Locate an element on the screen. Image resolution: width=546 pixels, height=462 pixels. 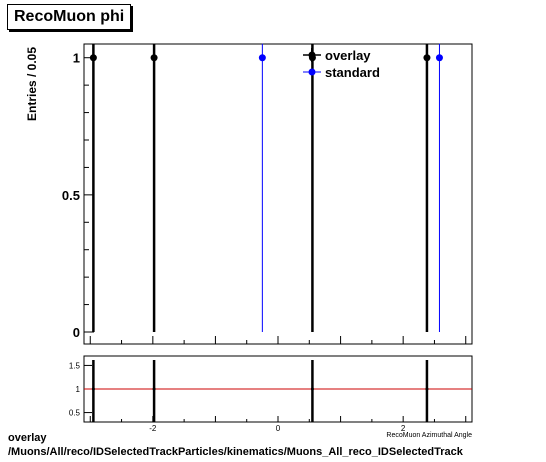
ratio-y-tick-label: 0.5 is located at coordinates (75, 413).